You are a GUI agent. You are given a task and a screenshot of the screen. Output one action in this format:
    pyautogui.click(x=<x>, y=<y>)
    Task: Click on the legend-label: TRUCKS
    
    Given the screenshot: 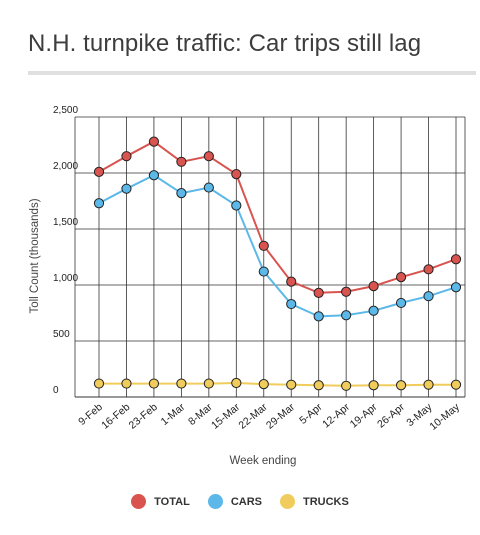 What is the action you would take?
    pyautogui.click(x=325, y=501)
    